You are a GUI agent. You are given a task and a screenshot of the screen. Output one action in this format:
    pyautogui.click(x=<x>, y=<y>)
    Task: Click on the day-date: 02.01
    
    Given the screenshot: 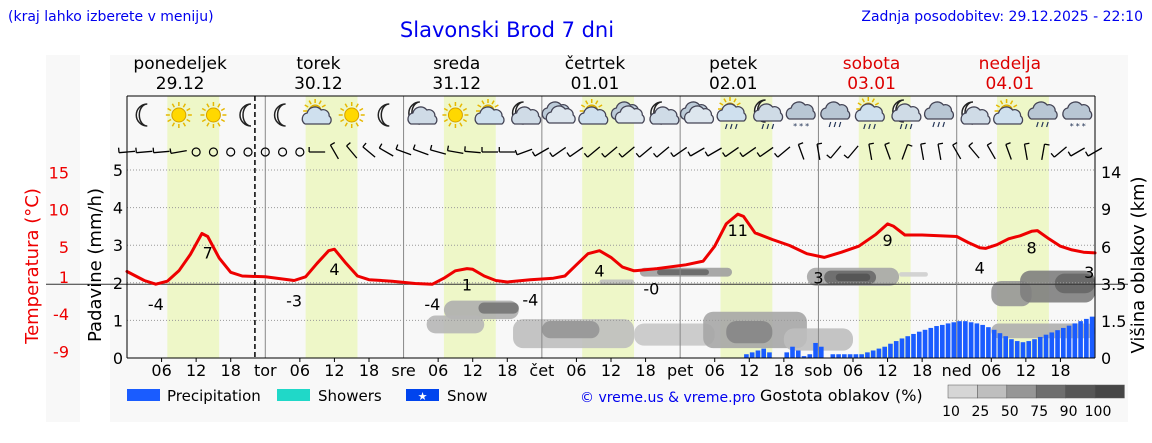 What is the action you would take?
    pyautogui.click(x=733, y=84)
    